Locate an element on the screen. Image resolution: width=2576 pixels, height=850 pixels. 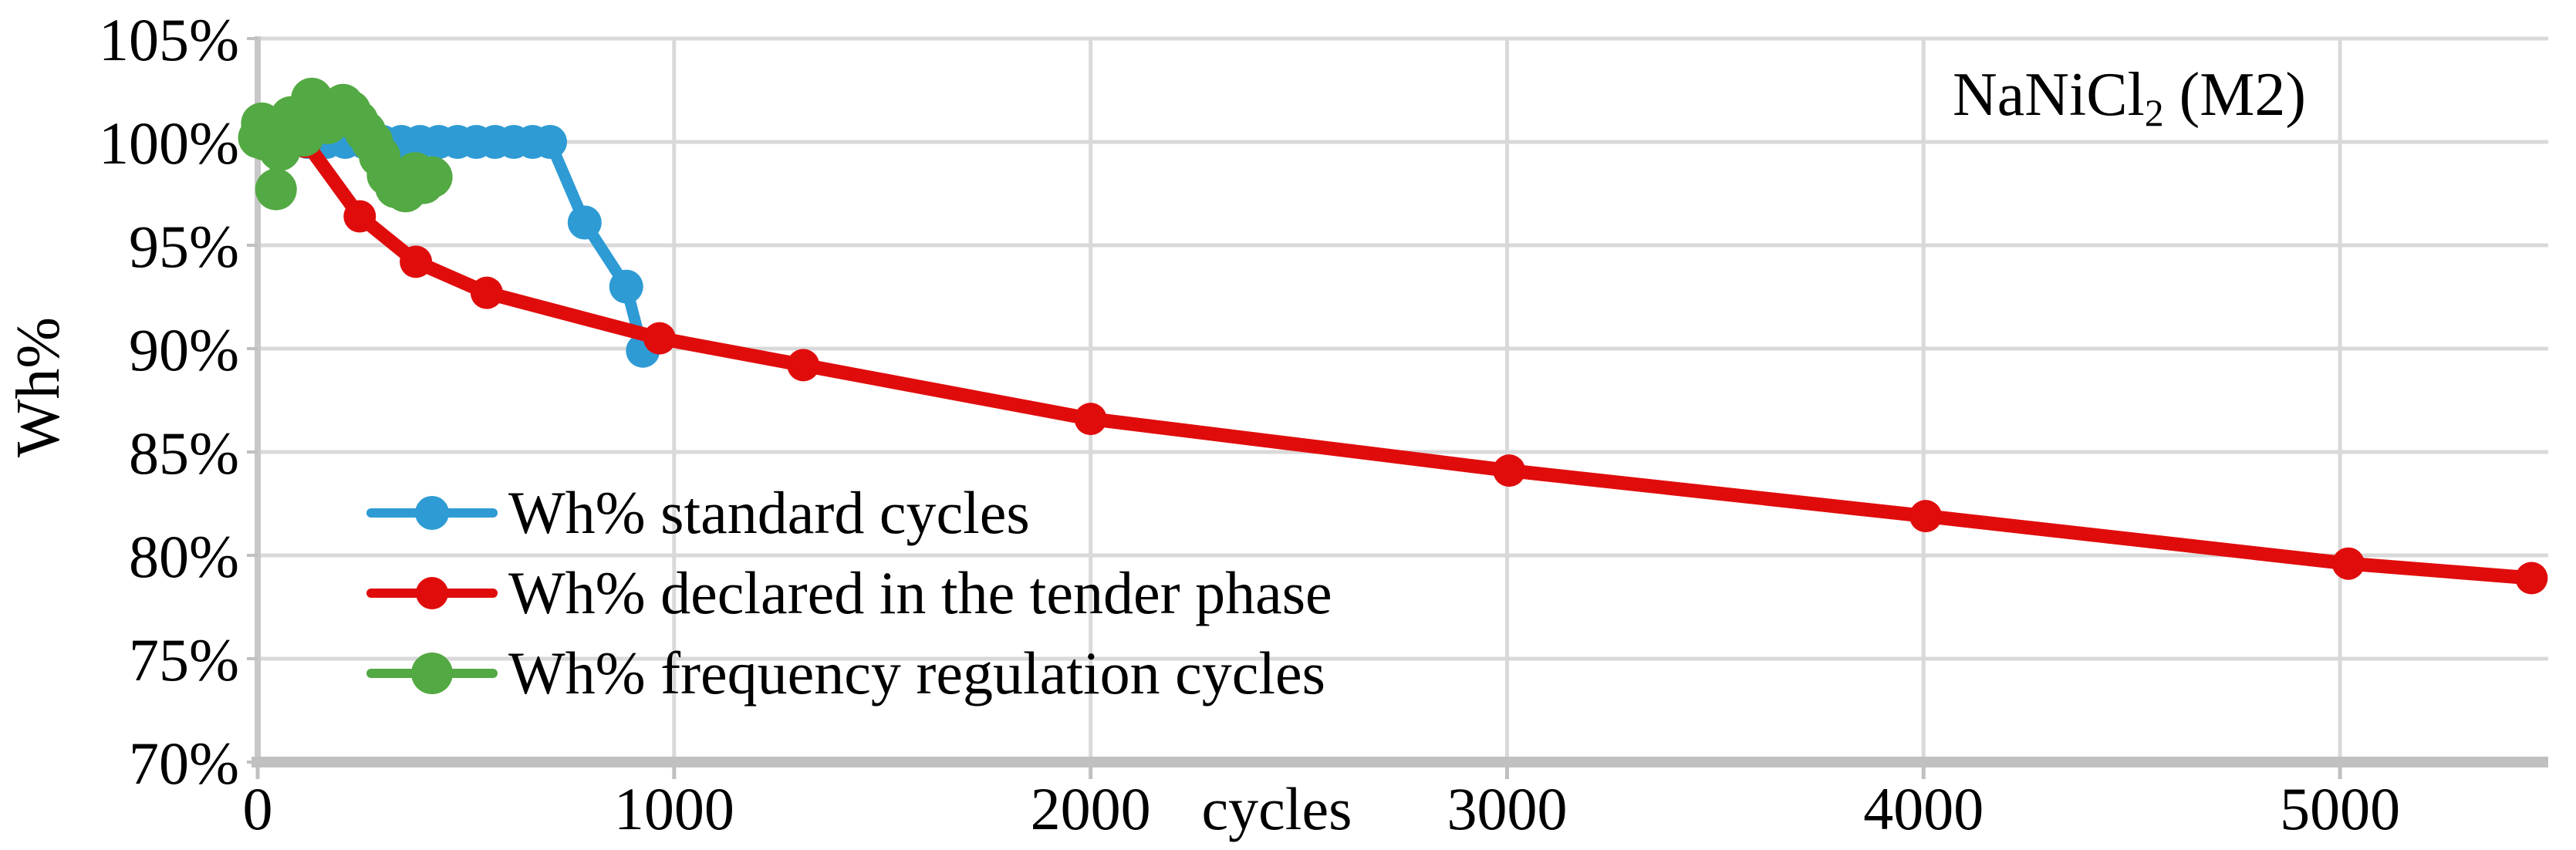
y-tick-label: 105% is located at coordinates (169, 39).